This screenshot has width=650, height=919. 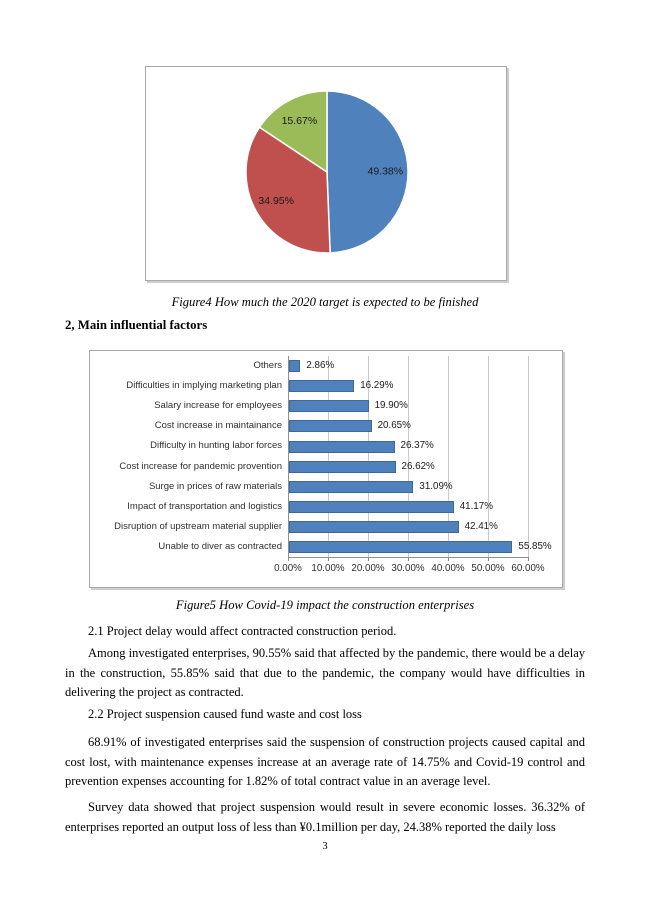 What do you see at coordinates (481, 526) in the screenshot?
I see `bar-value-label: 42.41%` at bounding box center [481, 526].